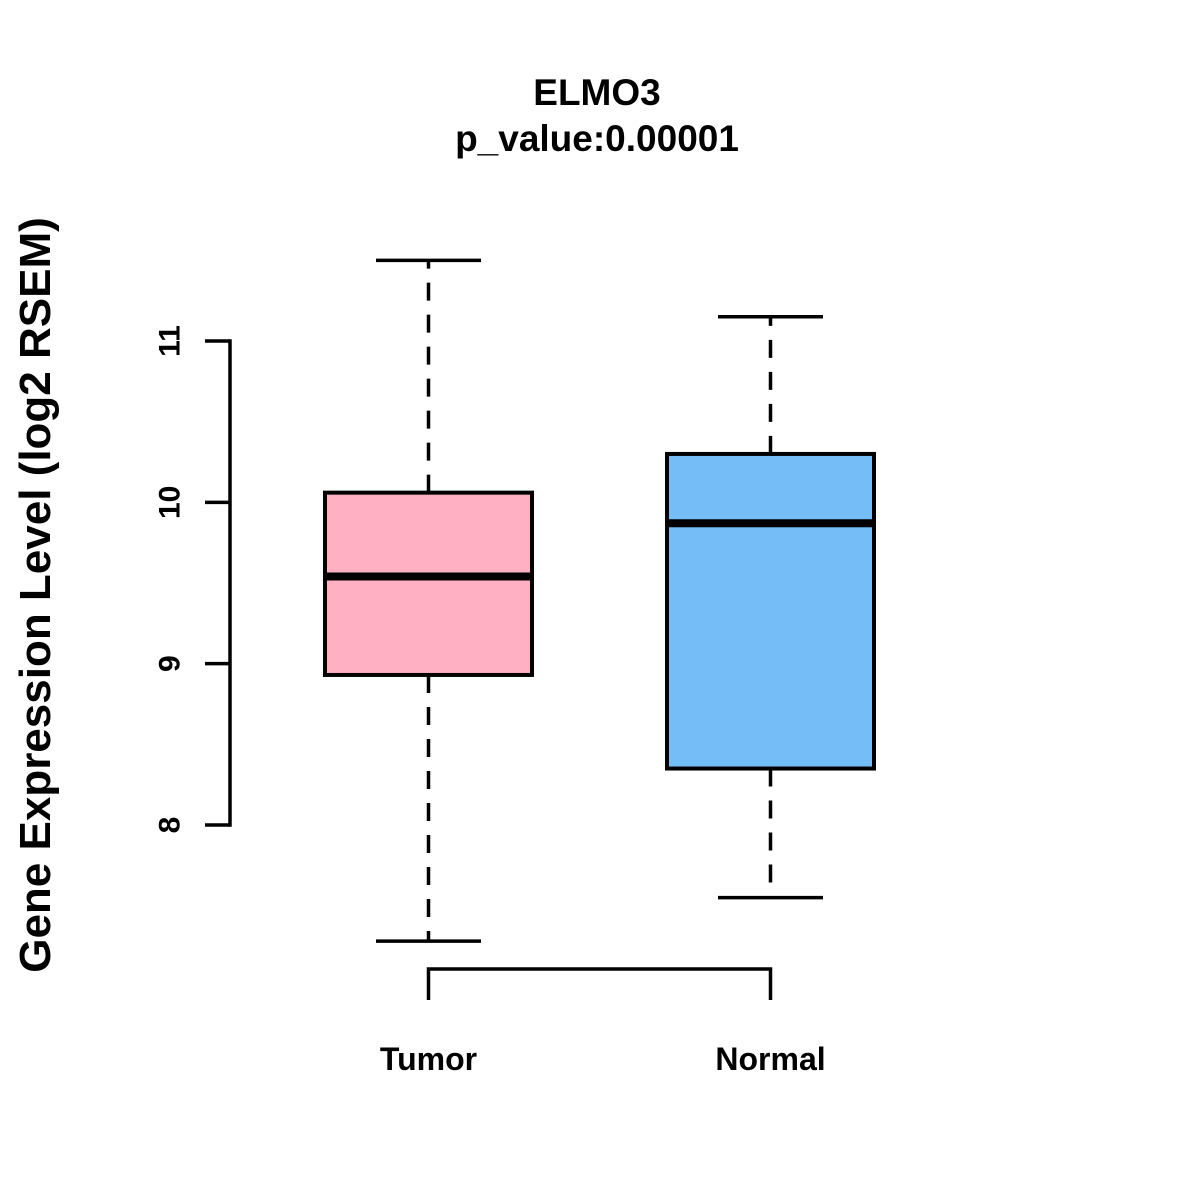  What do you see at coordinates (597, 92) in the screenshot?
I see `chart-title: ELMO3` at bounding box center [597, 92].